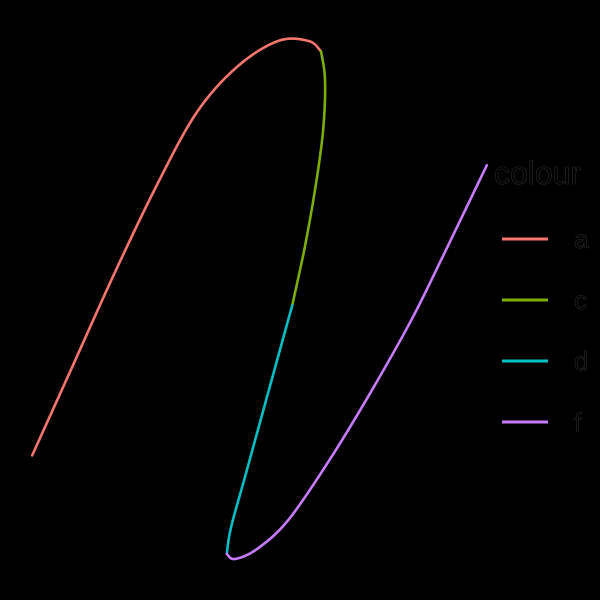 The height and width of the screenshot is (600, 600). What do you see at coordinates (259, 429) in the screenshot?
I see `series-line-d` at bounding box center [259, 429].